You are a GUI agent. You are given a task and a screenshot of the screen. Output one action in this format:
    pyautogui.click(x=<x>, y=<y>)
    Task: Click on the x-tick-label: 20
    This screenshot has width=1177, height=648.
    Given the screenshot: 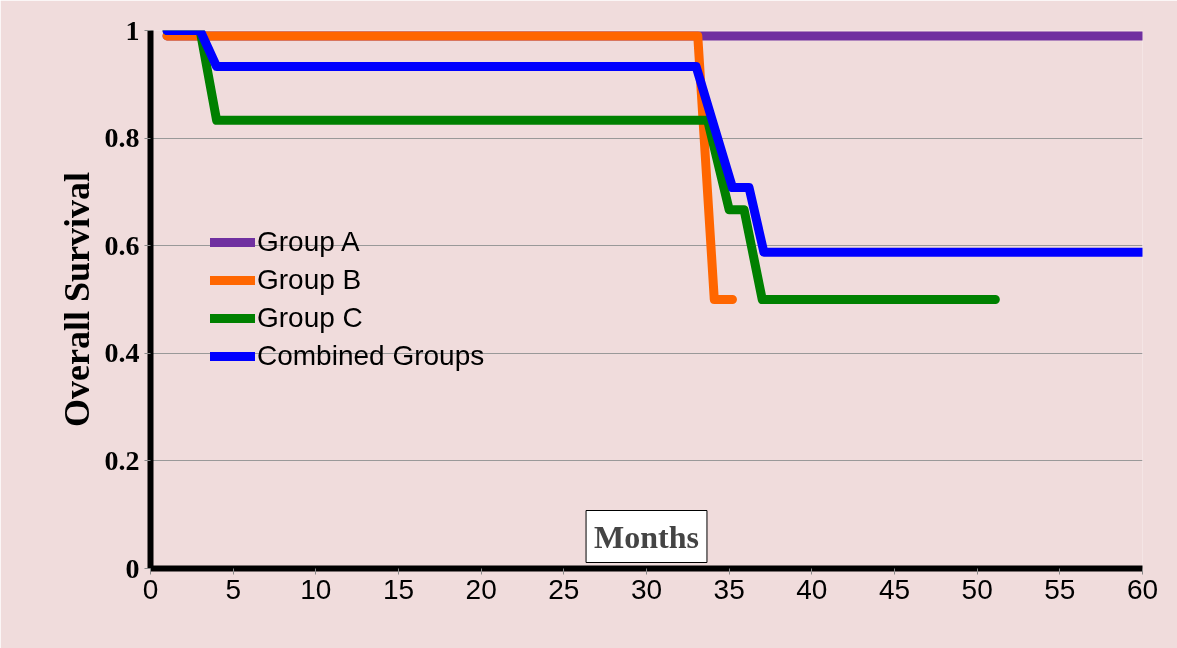 What is the action you would take?
    pyautogui.click(x=481, y=589)
    